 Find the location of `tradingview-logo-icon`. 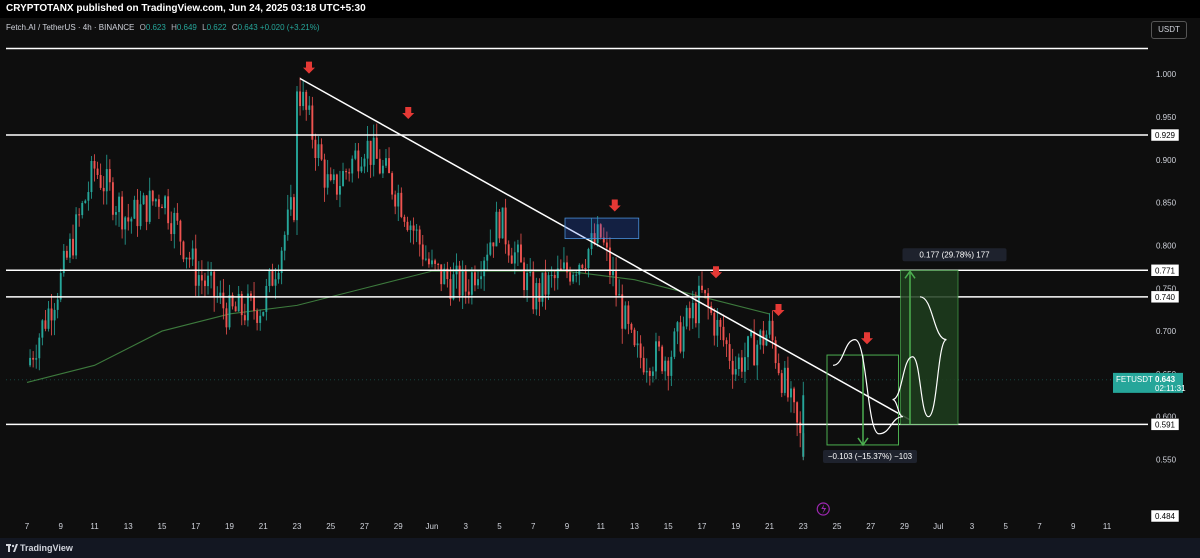

tradingview-logo-icon is located at coordinates (12, 548).